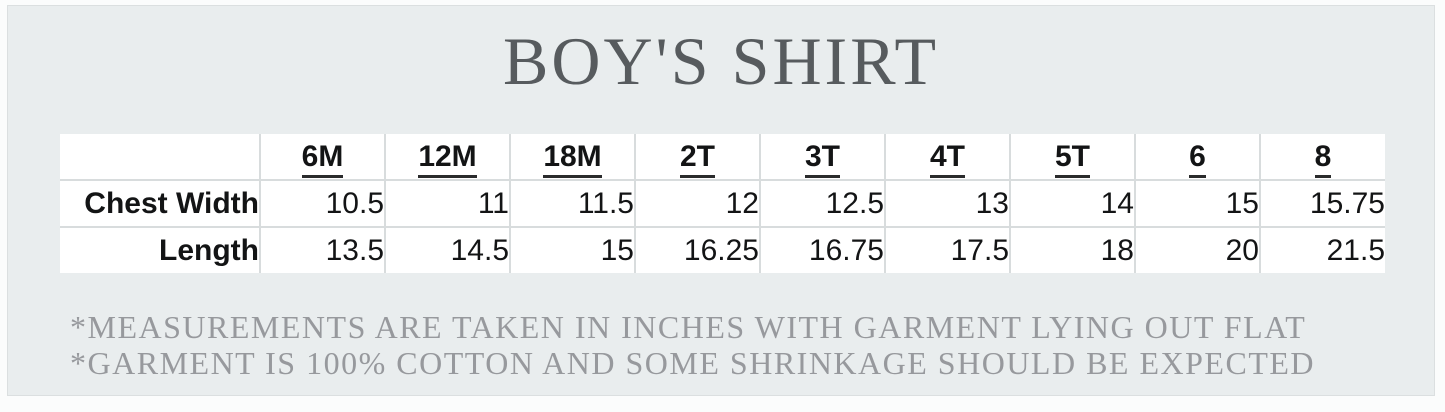 The height and width of the screenshot is (412, 1445). What do you see at coordinates (572, 157) in the screenshot?
I see `size-column-header-18m: 18M` at bounding box center [572, 157].